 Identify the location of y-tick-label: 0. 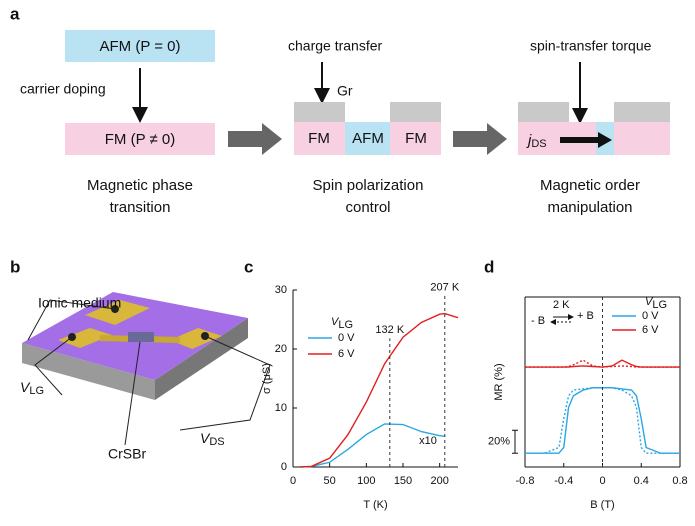
(284, 467).